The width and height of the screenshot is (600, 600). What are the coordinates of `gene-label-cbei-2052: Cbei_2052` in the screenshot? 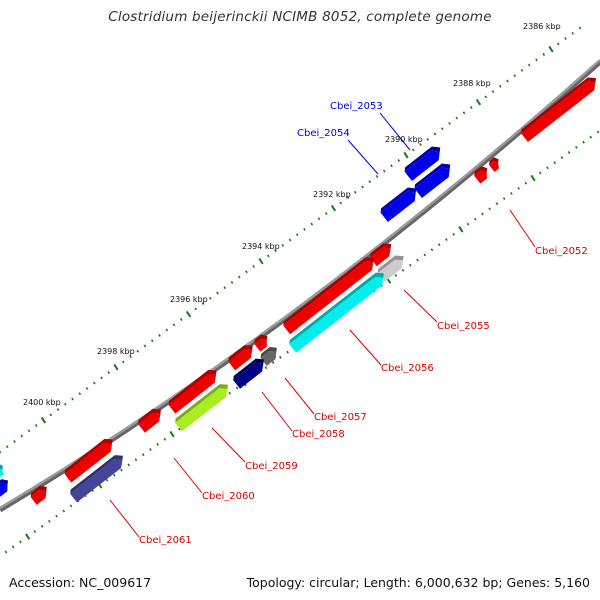 It's located at (561, 251).